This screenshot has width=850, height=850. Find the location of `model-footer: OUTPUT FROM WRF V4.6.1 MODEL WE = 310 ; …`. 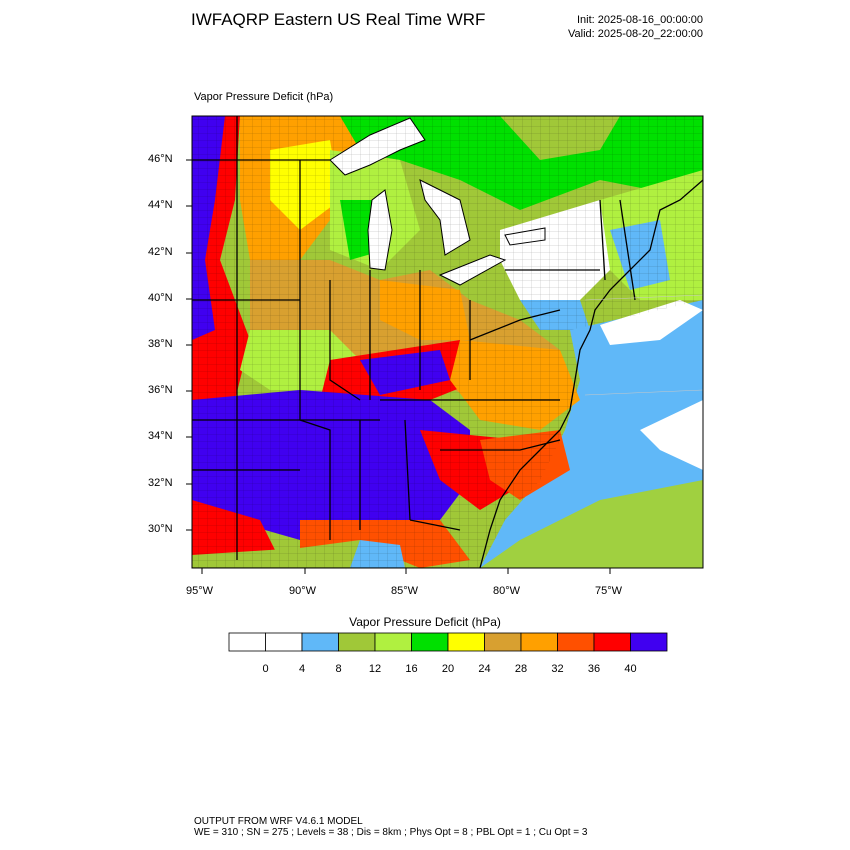

model-footer: OUTPUT FROM WRF V4.6.1 MODEL WE = 310 ; … is located at coordinates (390, 827).